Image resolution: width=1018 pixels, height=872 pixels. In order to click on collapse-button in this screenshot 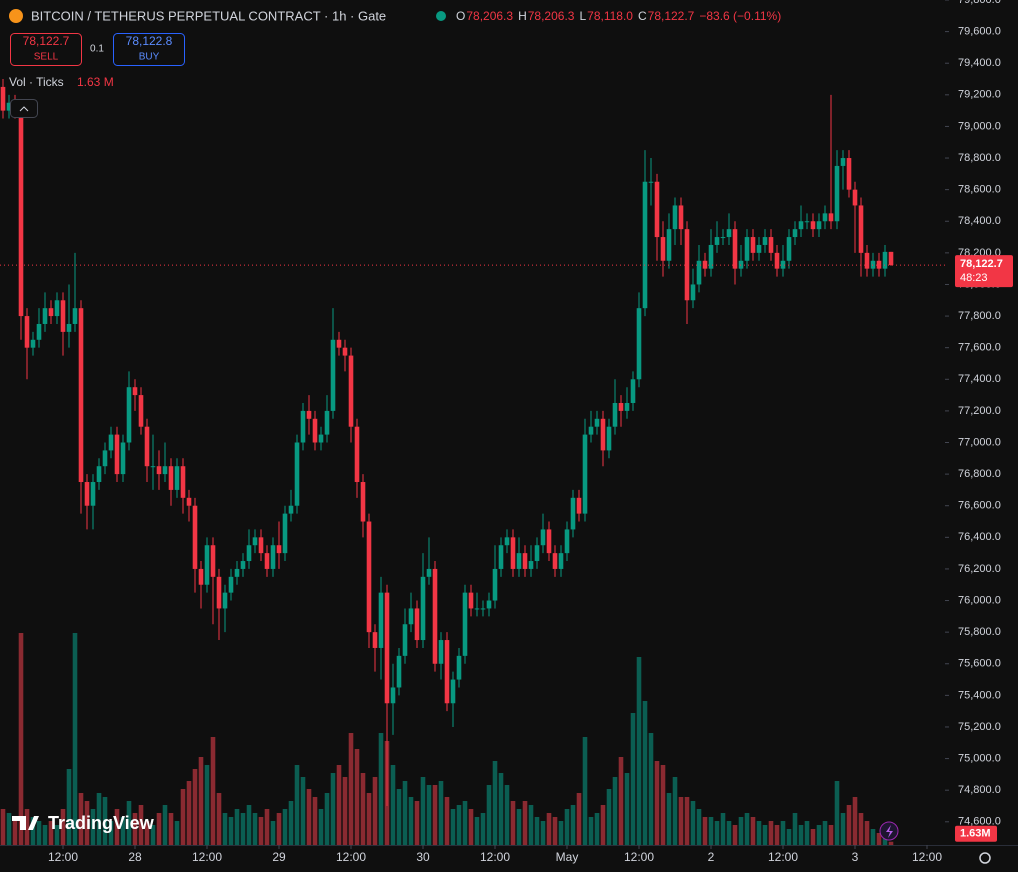, I will do `click(24, 108)`.